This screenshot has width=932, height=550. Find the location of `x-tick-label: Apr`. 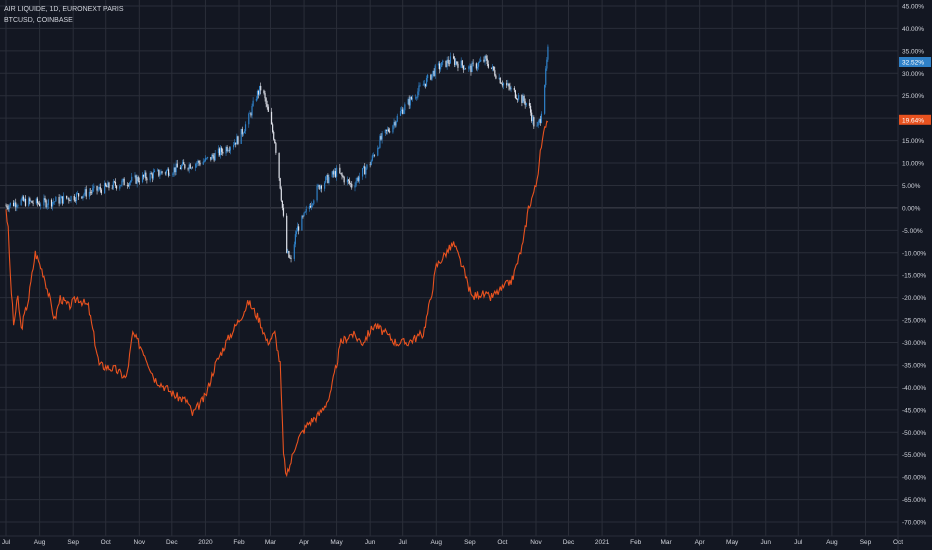

x-tick-label: Apr is located at coordinates (304, 542).